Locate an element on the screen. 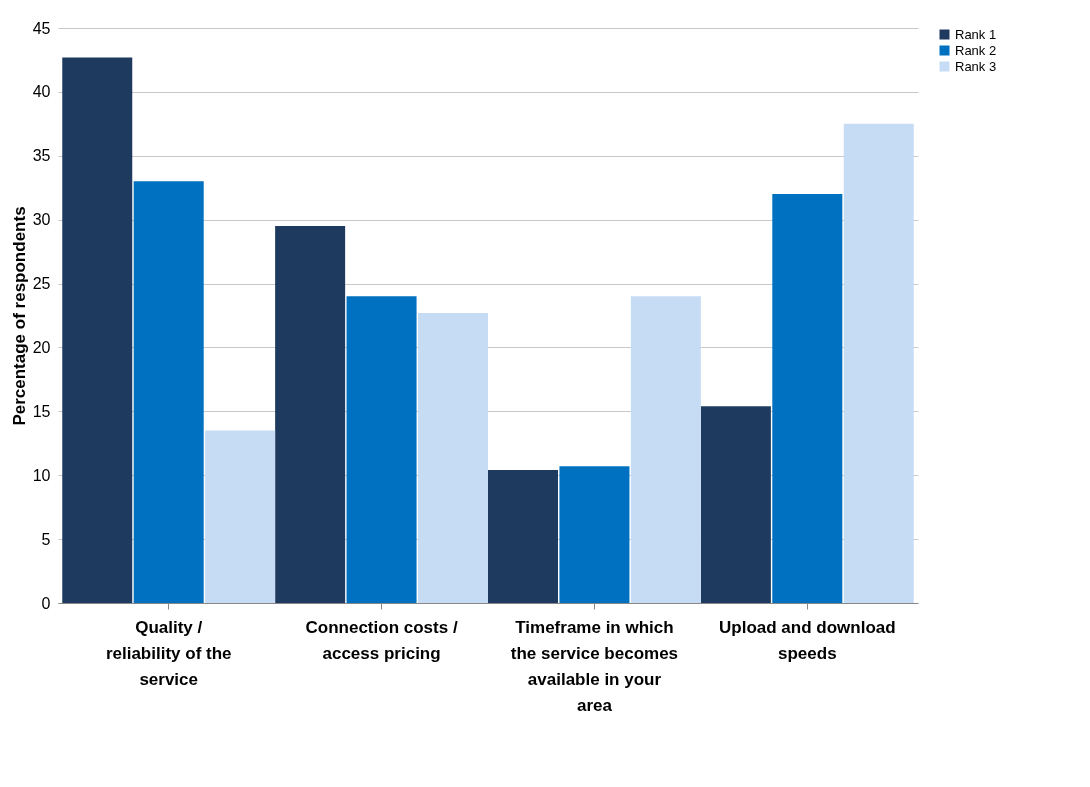 Image resolution: width=1090 pixels, height=787 pixels. x-tick-label: Timeframe in which the service becomes available in your area is located at coordinates (594, 666).